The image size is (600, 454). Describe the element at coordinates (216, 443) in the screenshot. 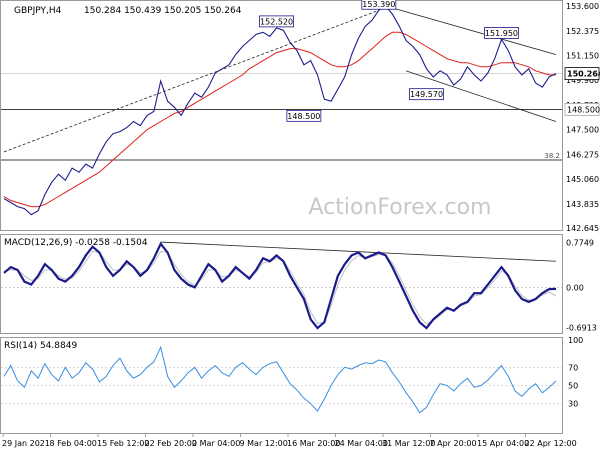

I see `x-tick-label: 2 Mar 04:00` at that location.